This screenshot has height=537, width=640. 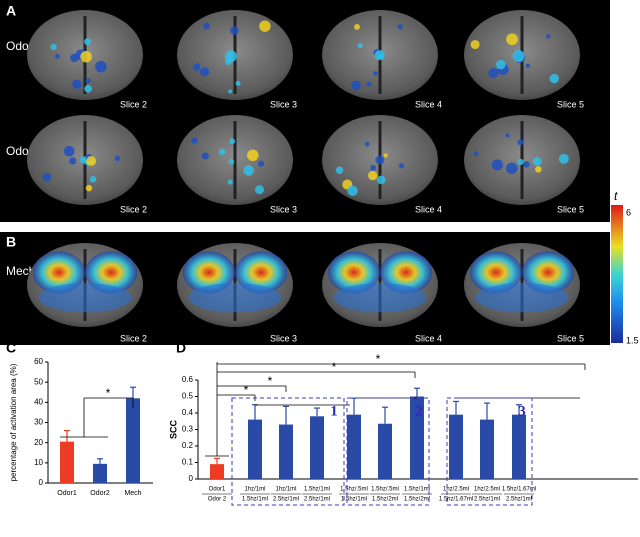 What do you see at coordinates (20, 271) in the screenshot?
I see `row-label: Mech` at bounding box center [20, 271].